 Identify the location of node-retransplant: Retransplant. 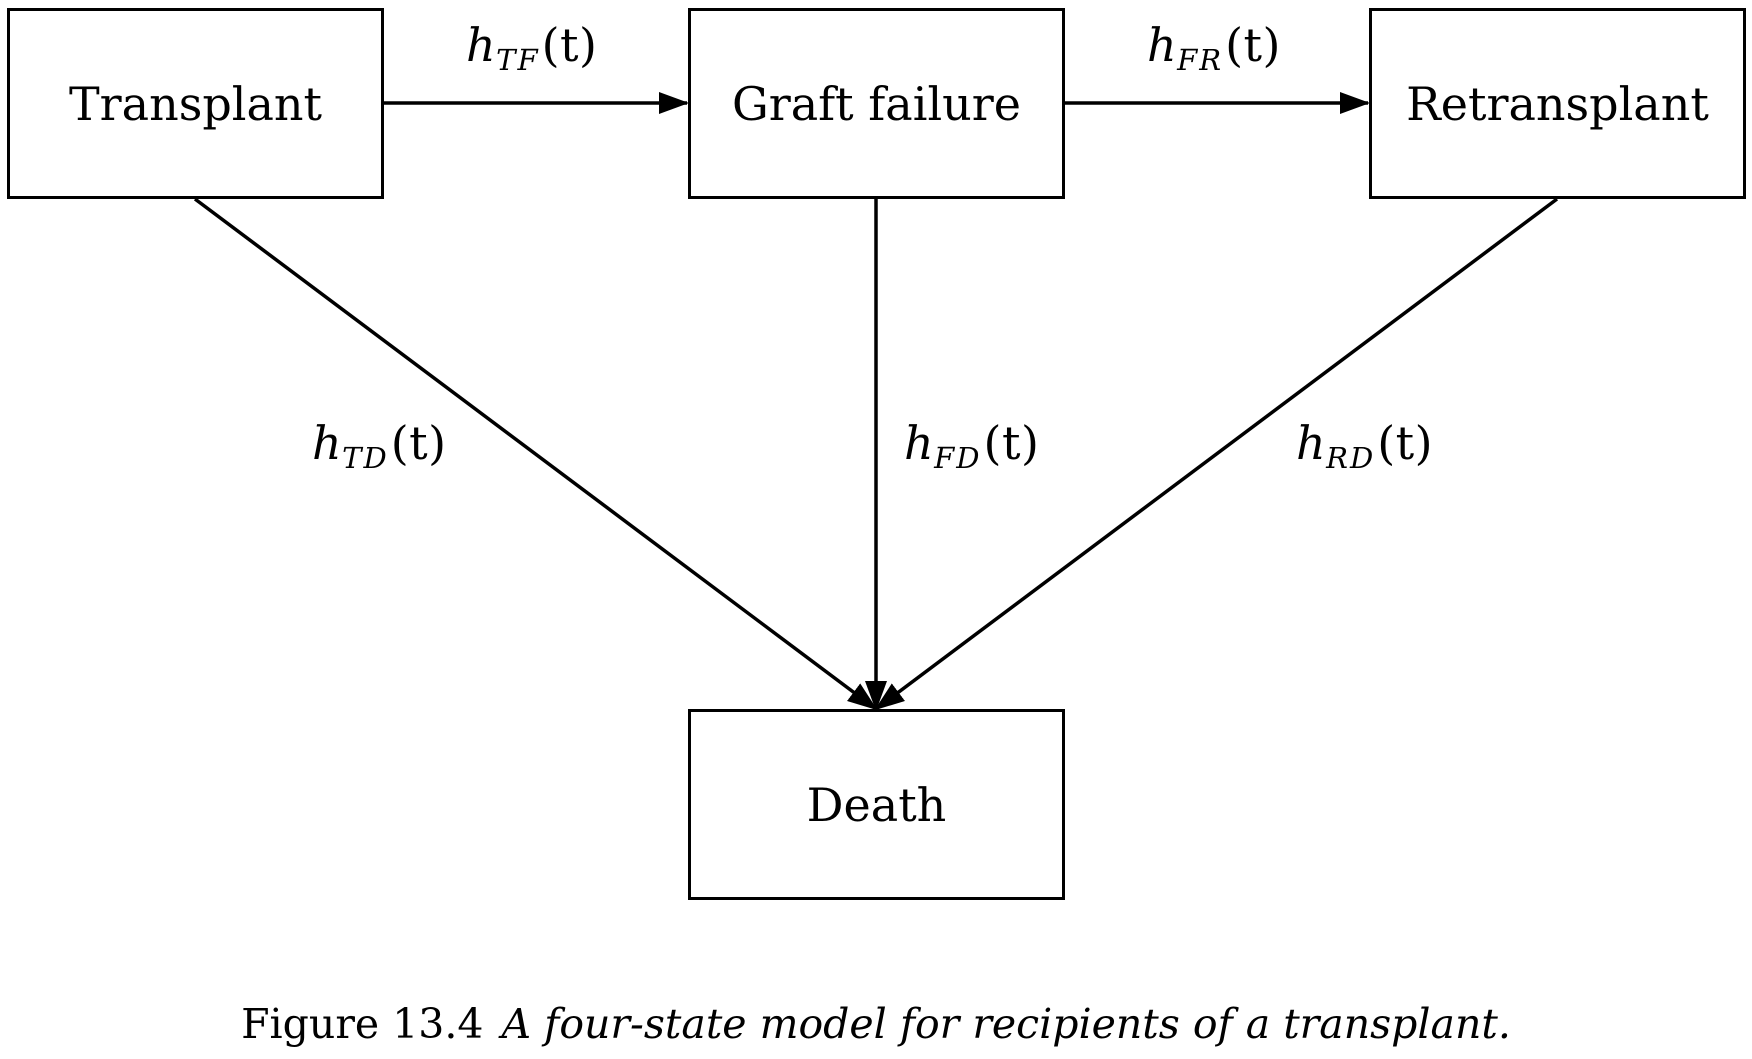
(1557, 103).